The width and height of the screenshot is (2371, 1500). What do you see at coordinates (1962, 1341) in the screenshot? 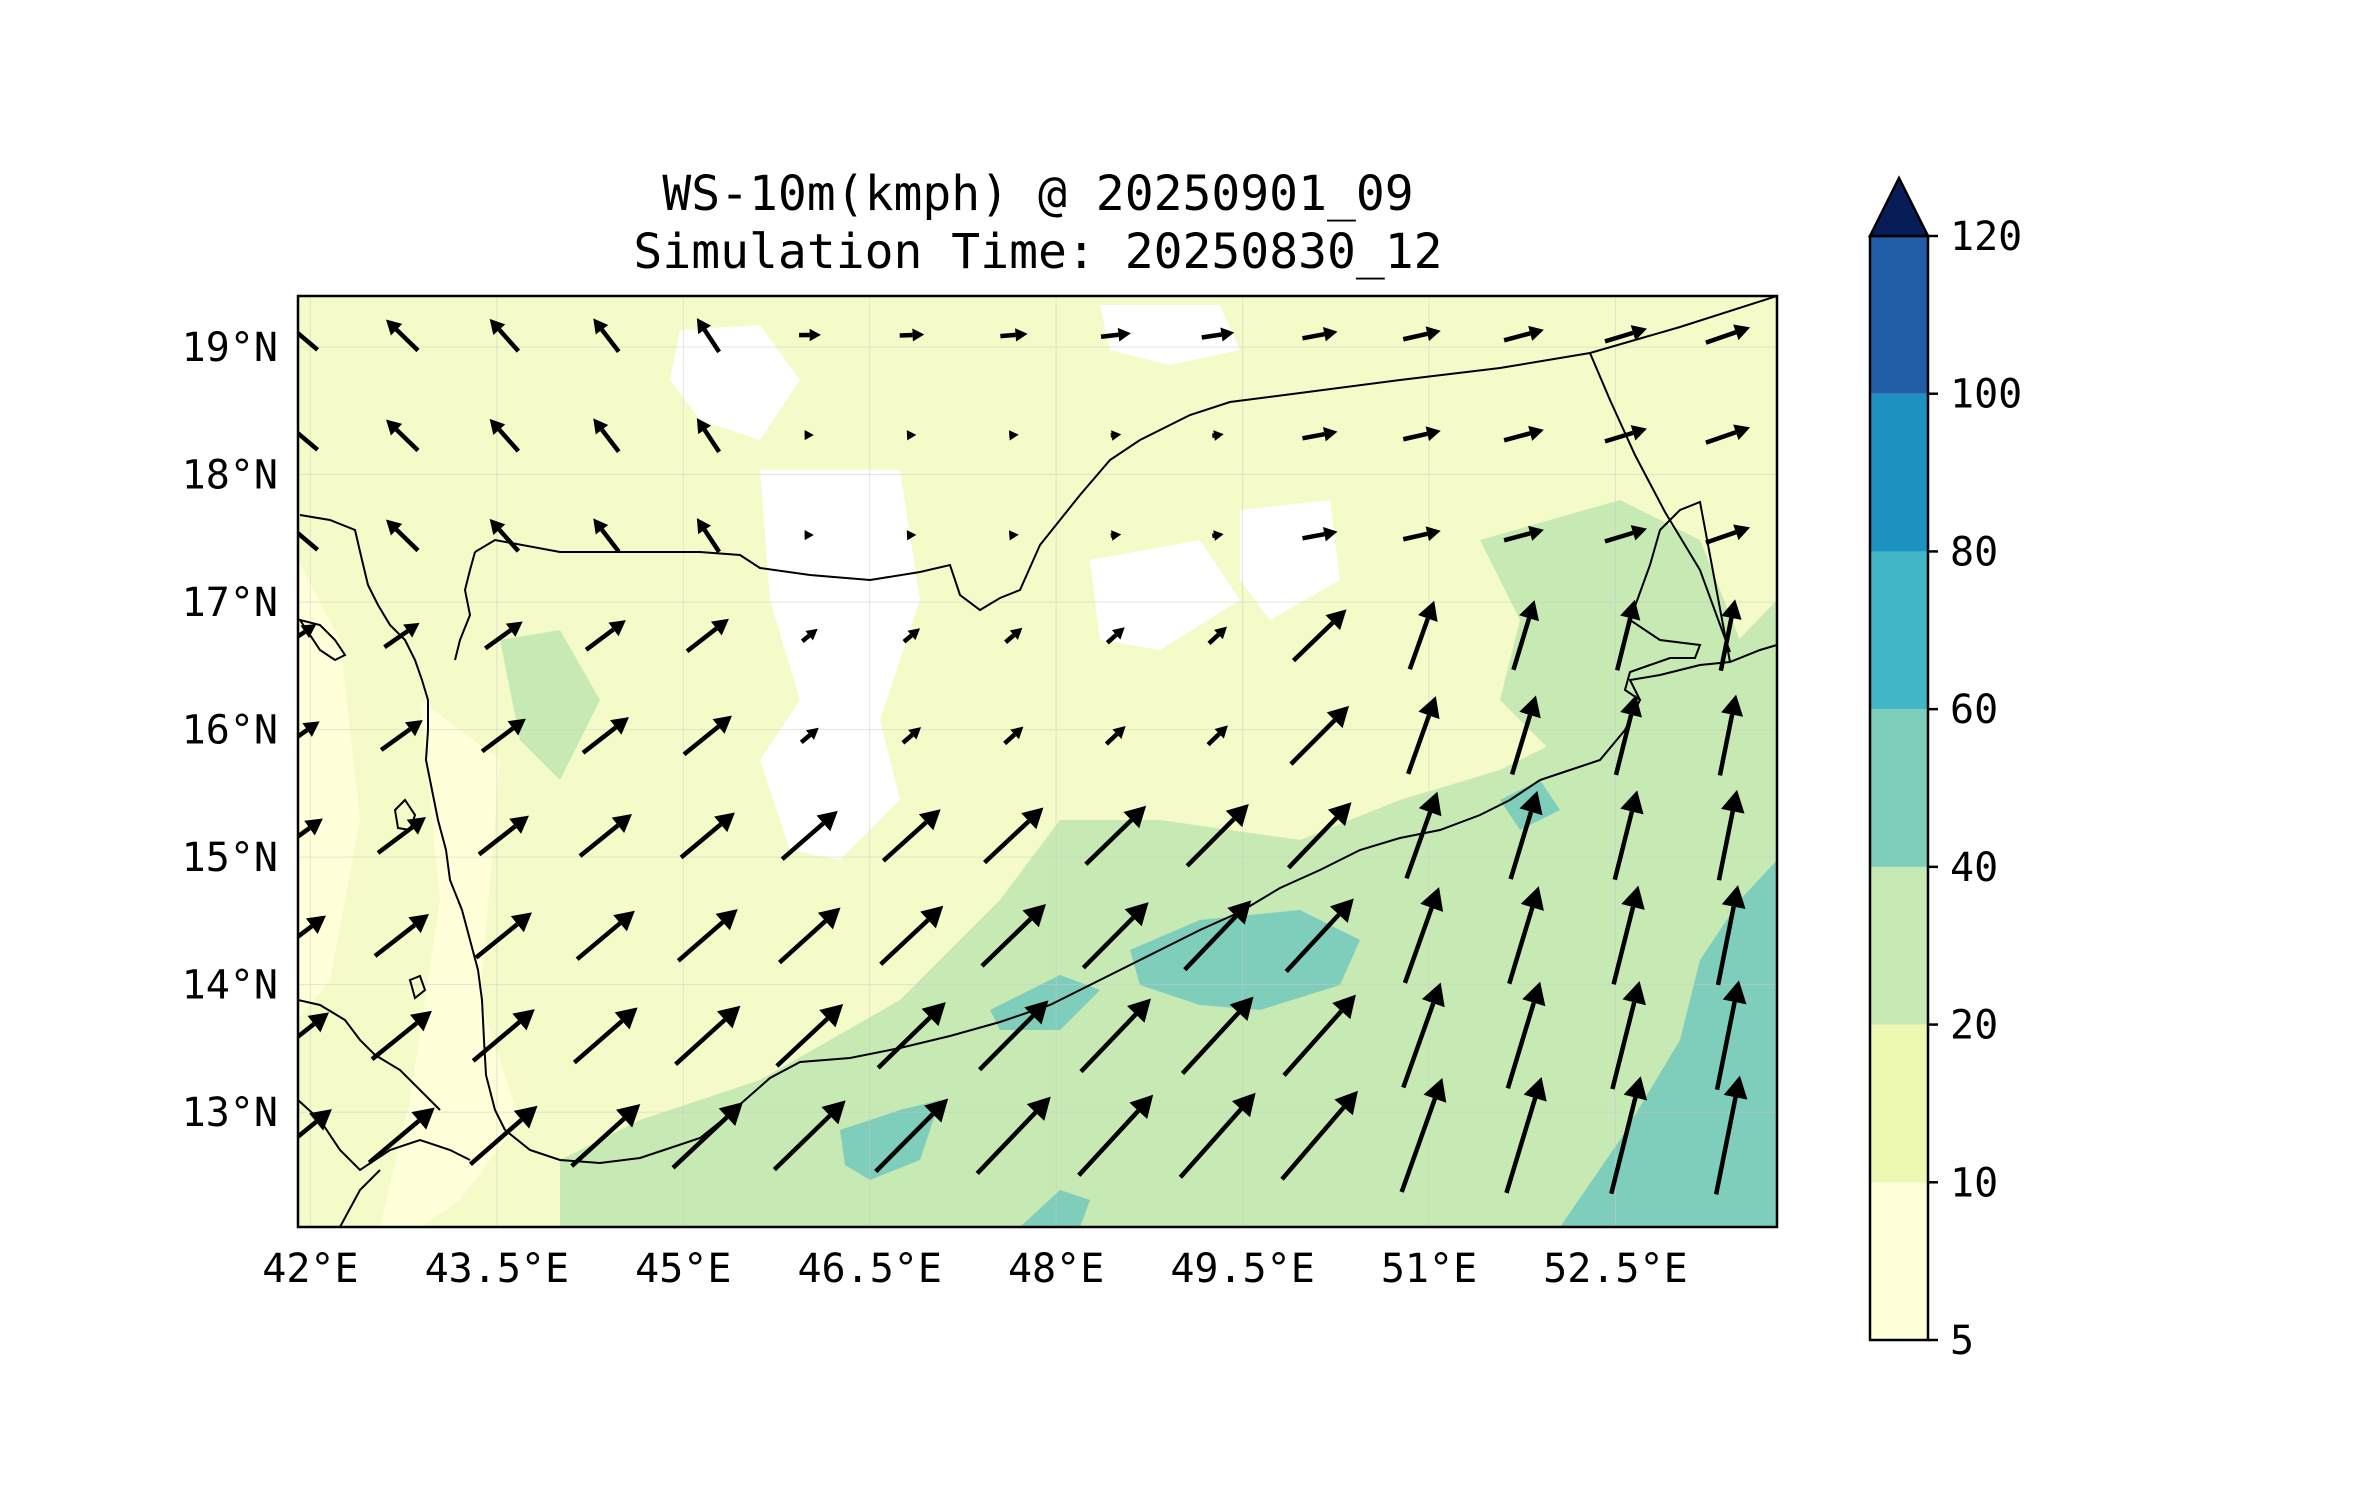
I see `colorbar-tick-label: 5` at bounding box center [1962, 1341].